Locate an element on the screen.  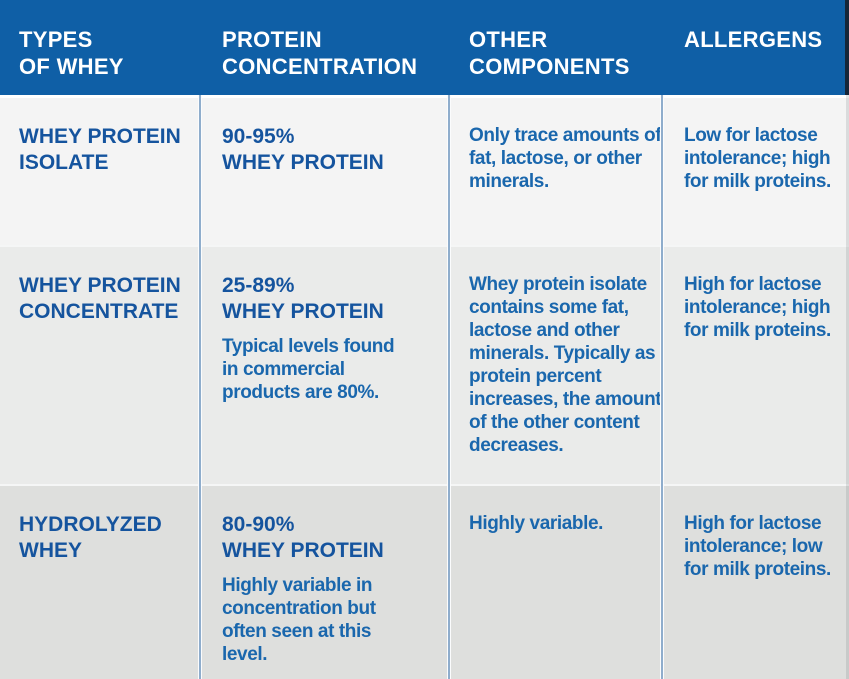
cell-concentration: 90-95% WHEY PROTEIN is located at coordinates (325, 171).